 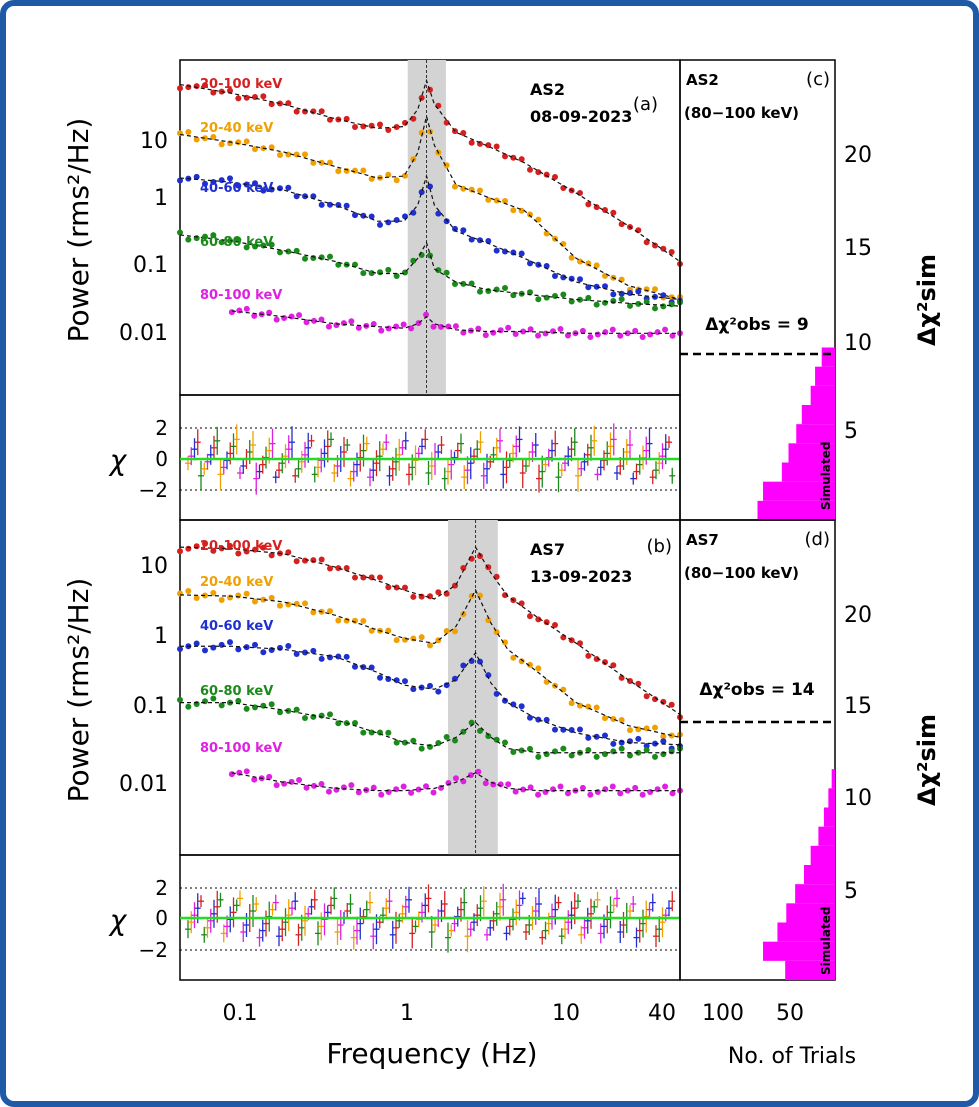 I want to click on chi-a-frame, so click(x=430, y=457).